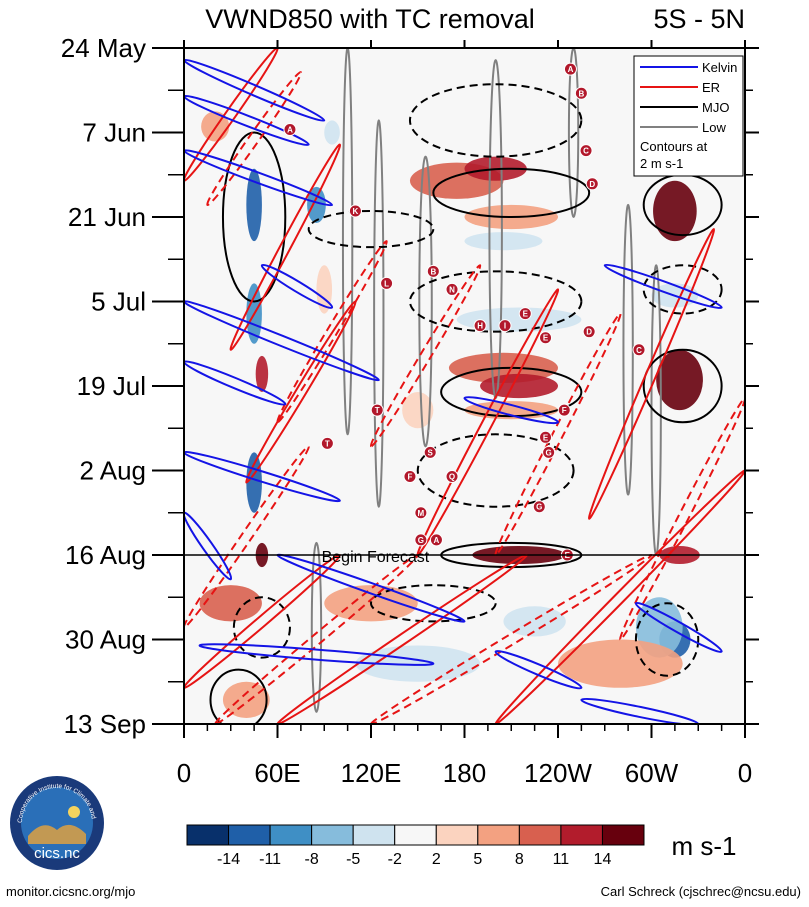 The image size is (809, 907). I want to click on storm-marker-label: B, so click(433, 271).